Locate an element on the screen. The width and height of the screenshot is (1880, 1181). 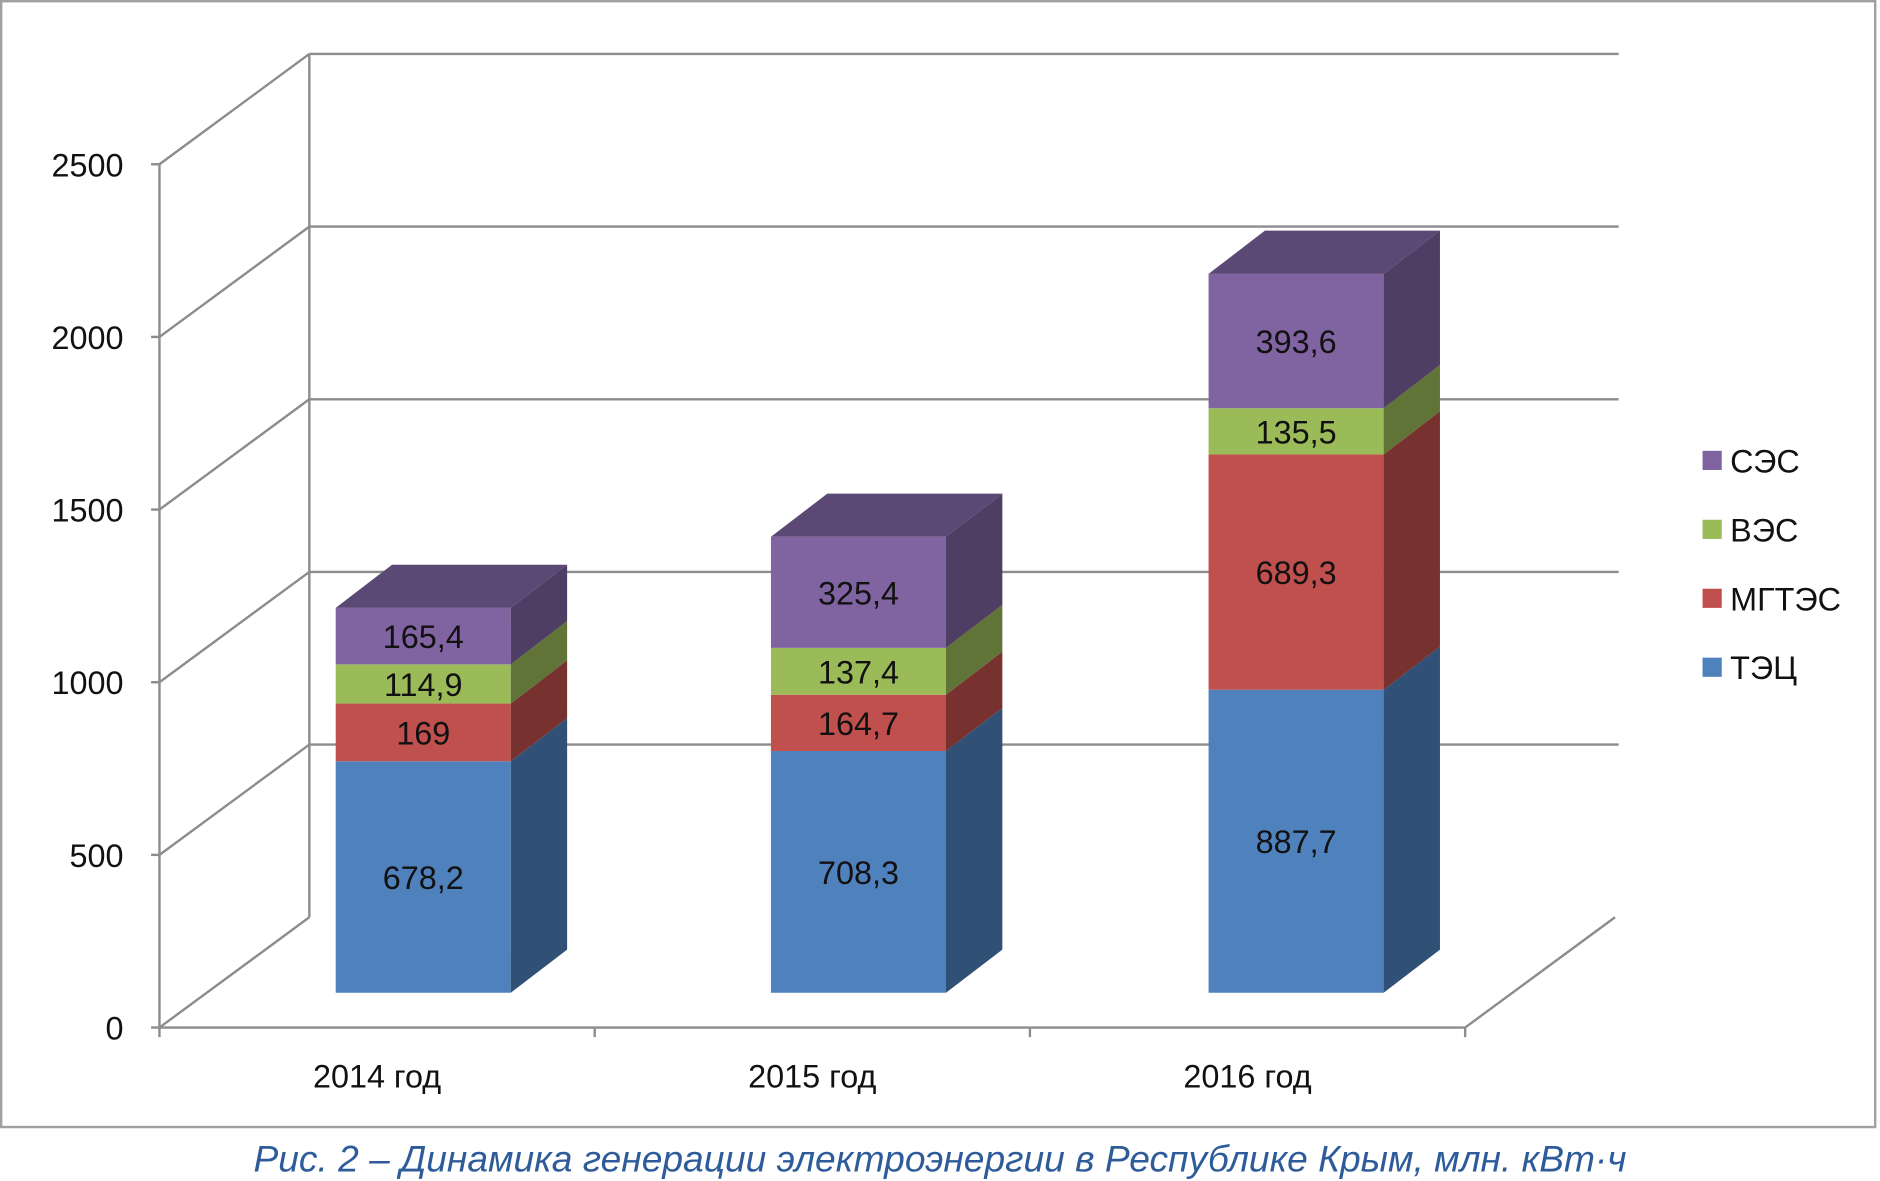
y-tick-label: 1000 is located at coordinates (87, 683).